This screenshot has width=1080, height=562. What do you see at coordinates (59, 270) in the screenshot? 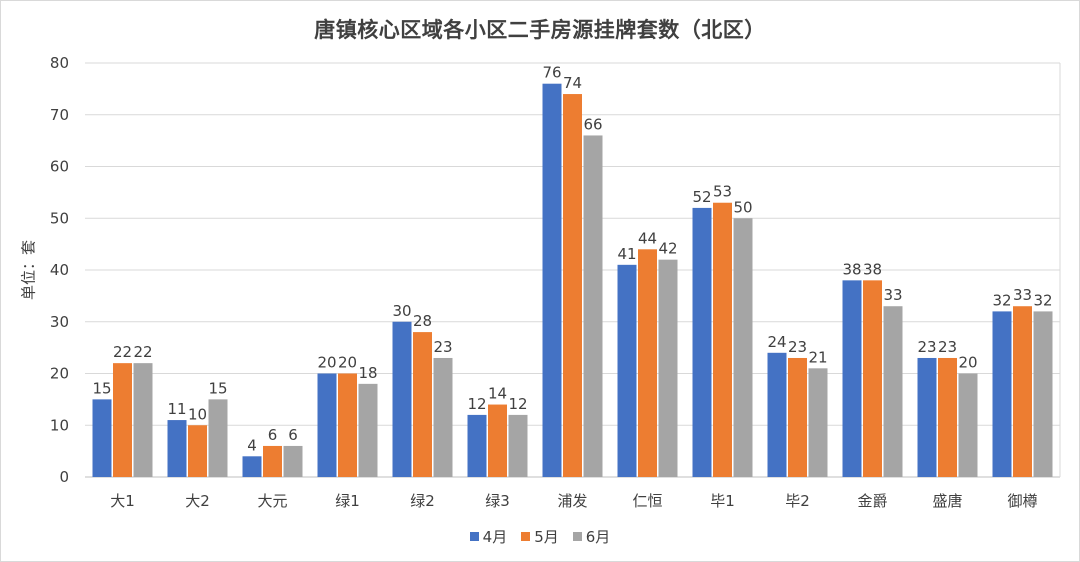
I see `y-tick-label: 40` at bounding box center [59, 270].